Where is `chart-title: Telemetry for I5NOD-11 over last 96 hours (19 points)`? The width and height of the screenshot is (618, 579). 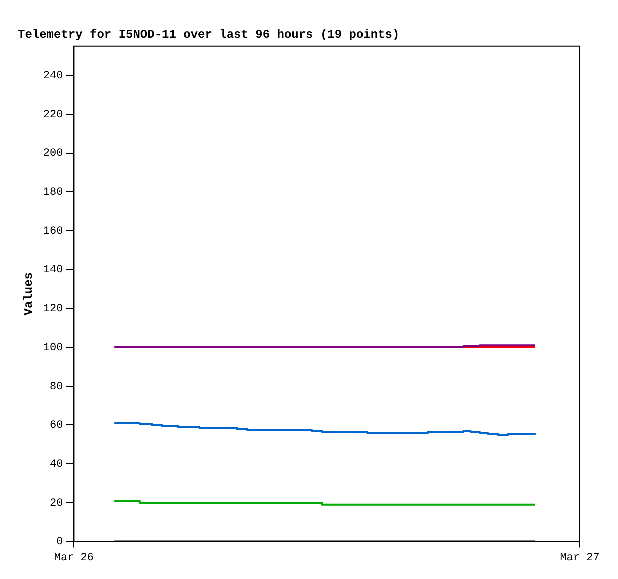 chart-title: Telemetry for I5NOD-11 over last 96 hours (19 points) is located at coordinates (209, 35).